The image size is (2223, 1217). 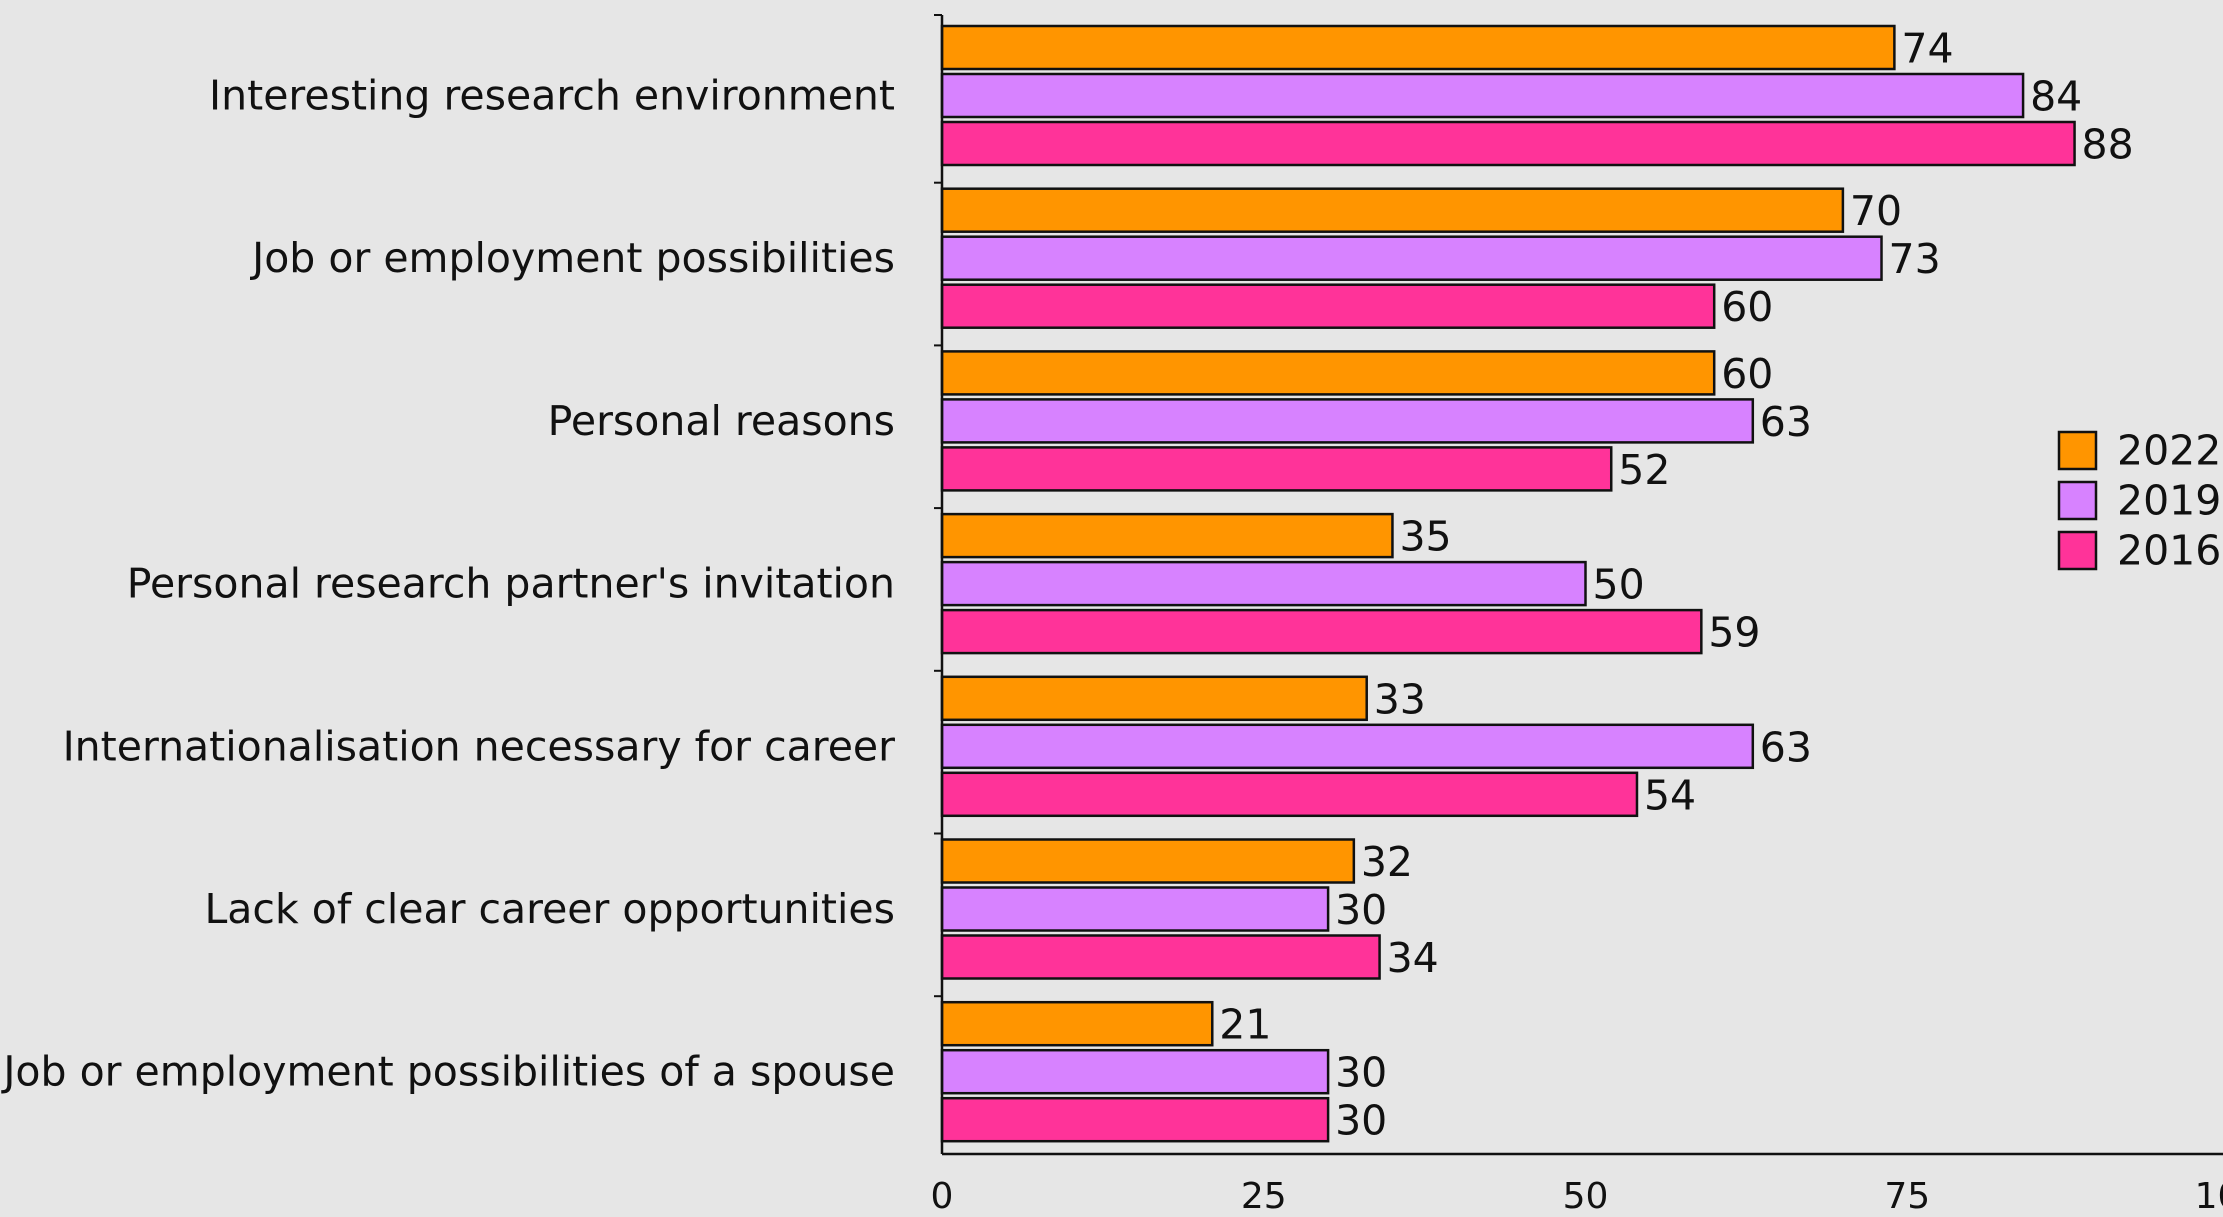 I want to click on bar-value-label: 54, so click(x=1670, y=795).